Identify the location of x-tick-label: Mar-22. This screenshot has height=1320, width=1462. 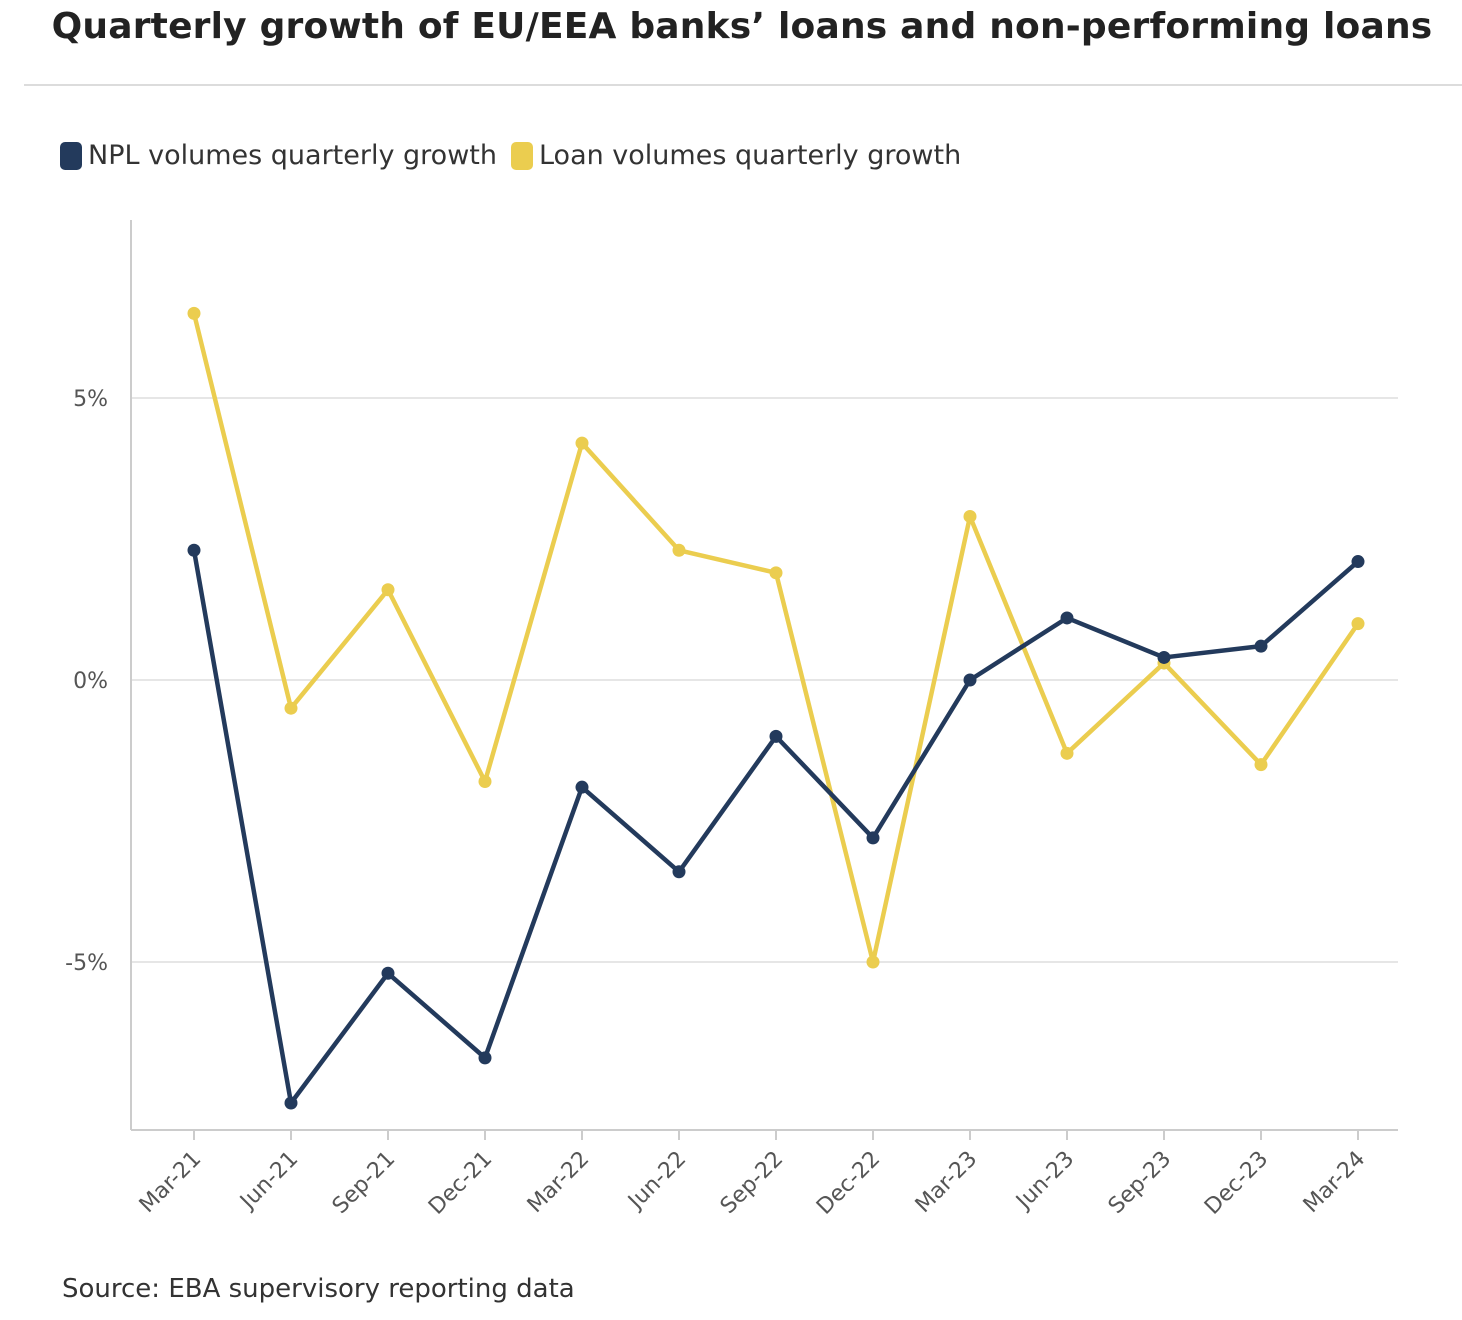
(558, 1182).